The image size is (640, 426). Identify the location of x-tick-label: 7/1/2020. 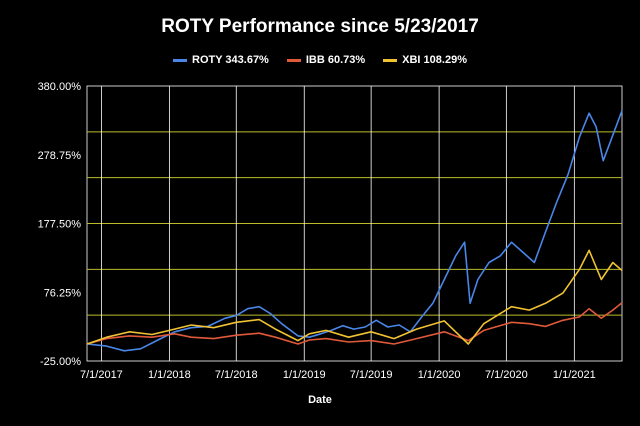
(506, 375).